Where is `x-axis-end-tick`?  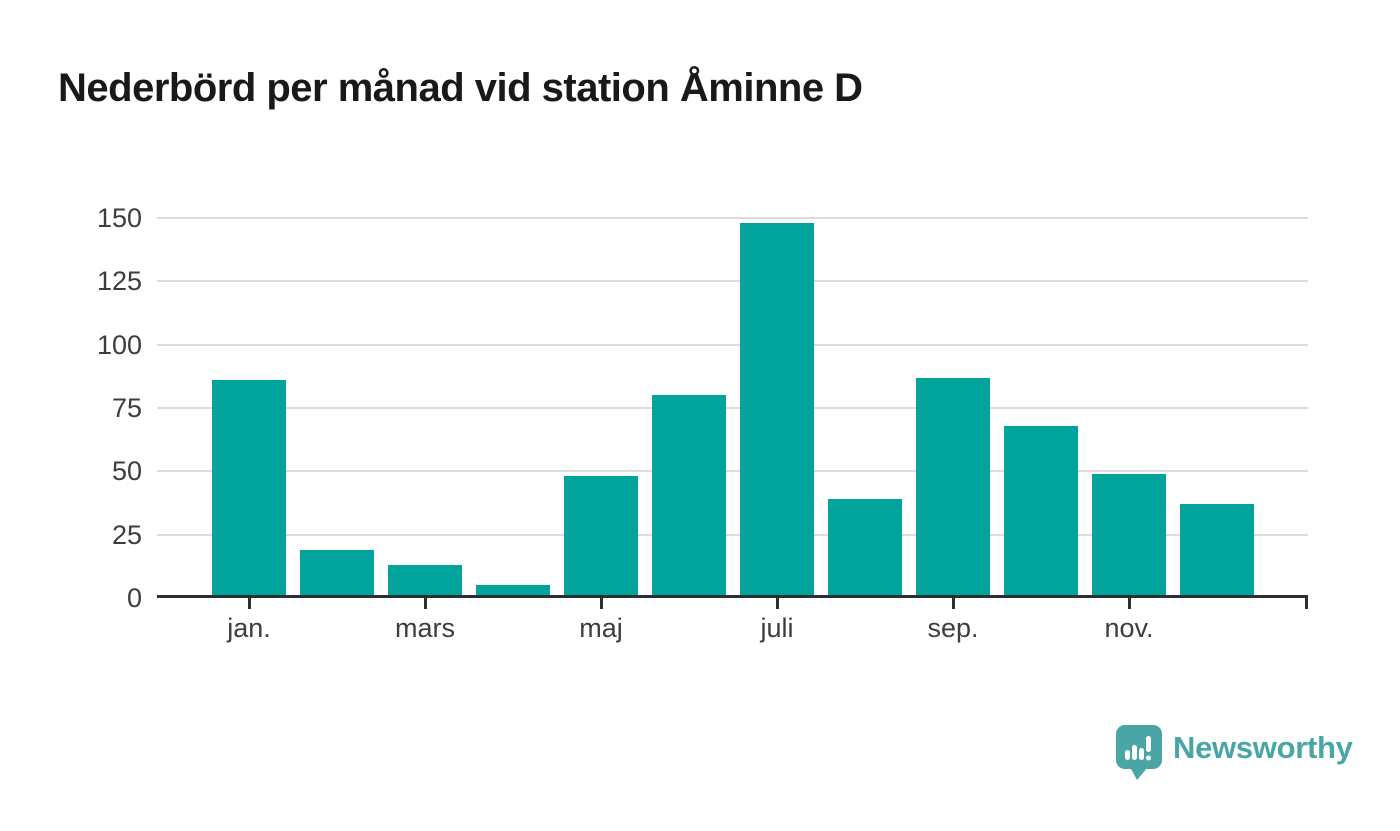 x-axis-end-tick is located at coordinates (1306, 602).